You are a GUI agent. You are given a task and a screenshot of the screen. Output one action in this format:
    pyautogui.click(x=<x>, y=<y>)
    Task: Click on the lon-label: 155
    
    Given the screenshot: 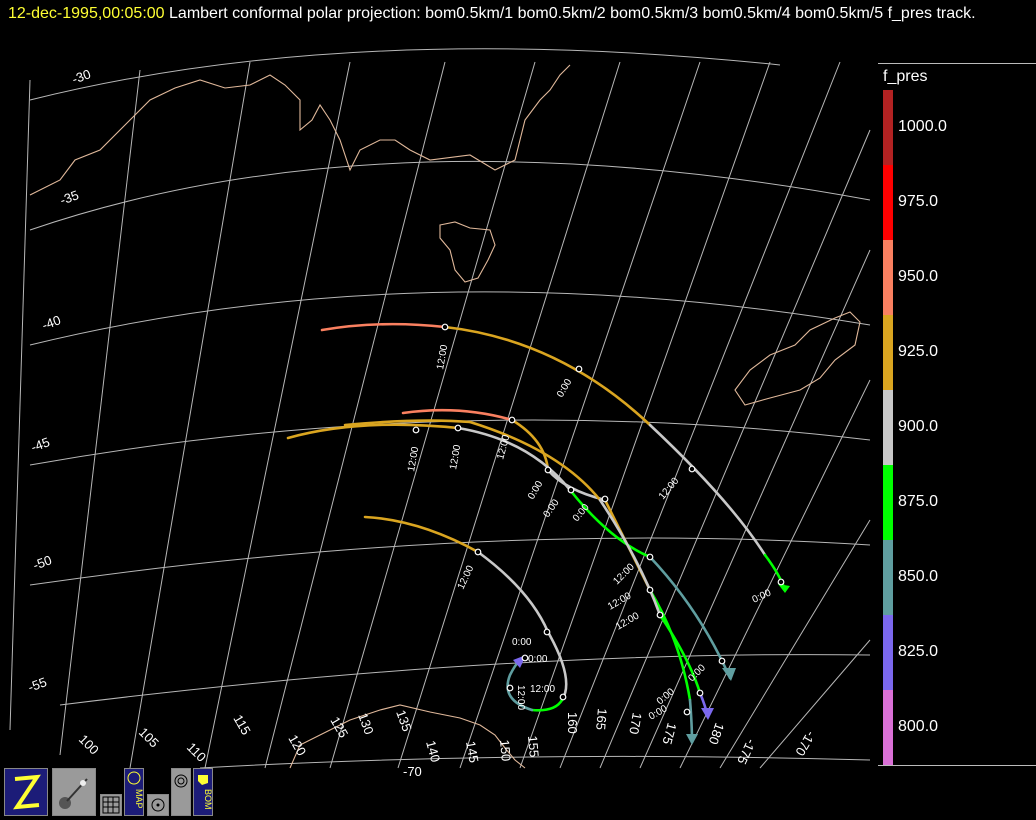 What is the action you would take?
    pyautogui.click(x=533, y=746)
    